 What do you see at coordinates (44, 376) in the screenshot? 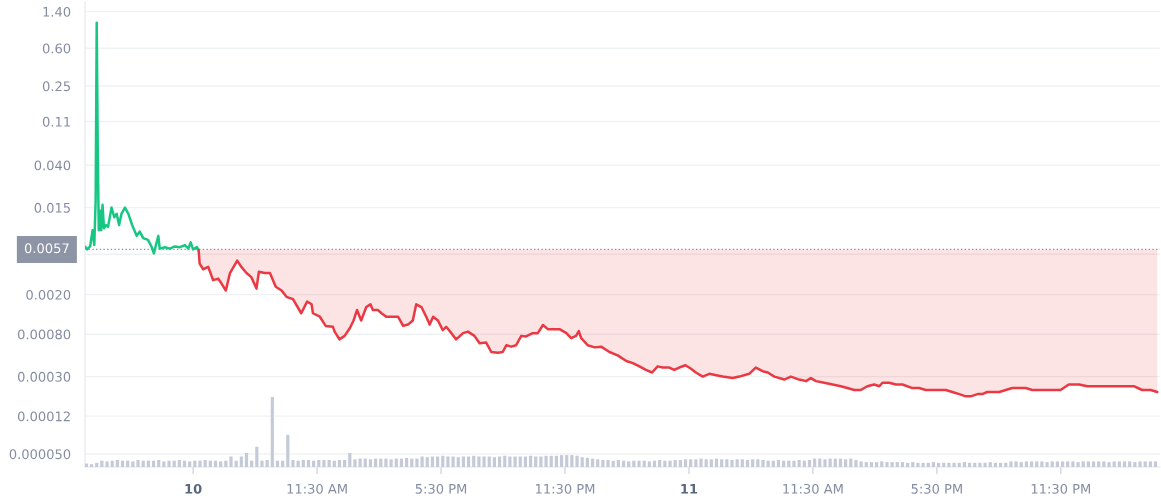
I see `y-tick-label: 0.00030` at bounding box center [44, 376].